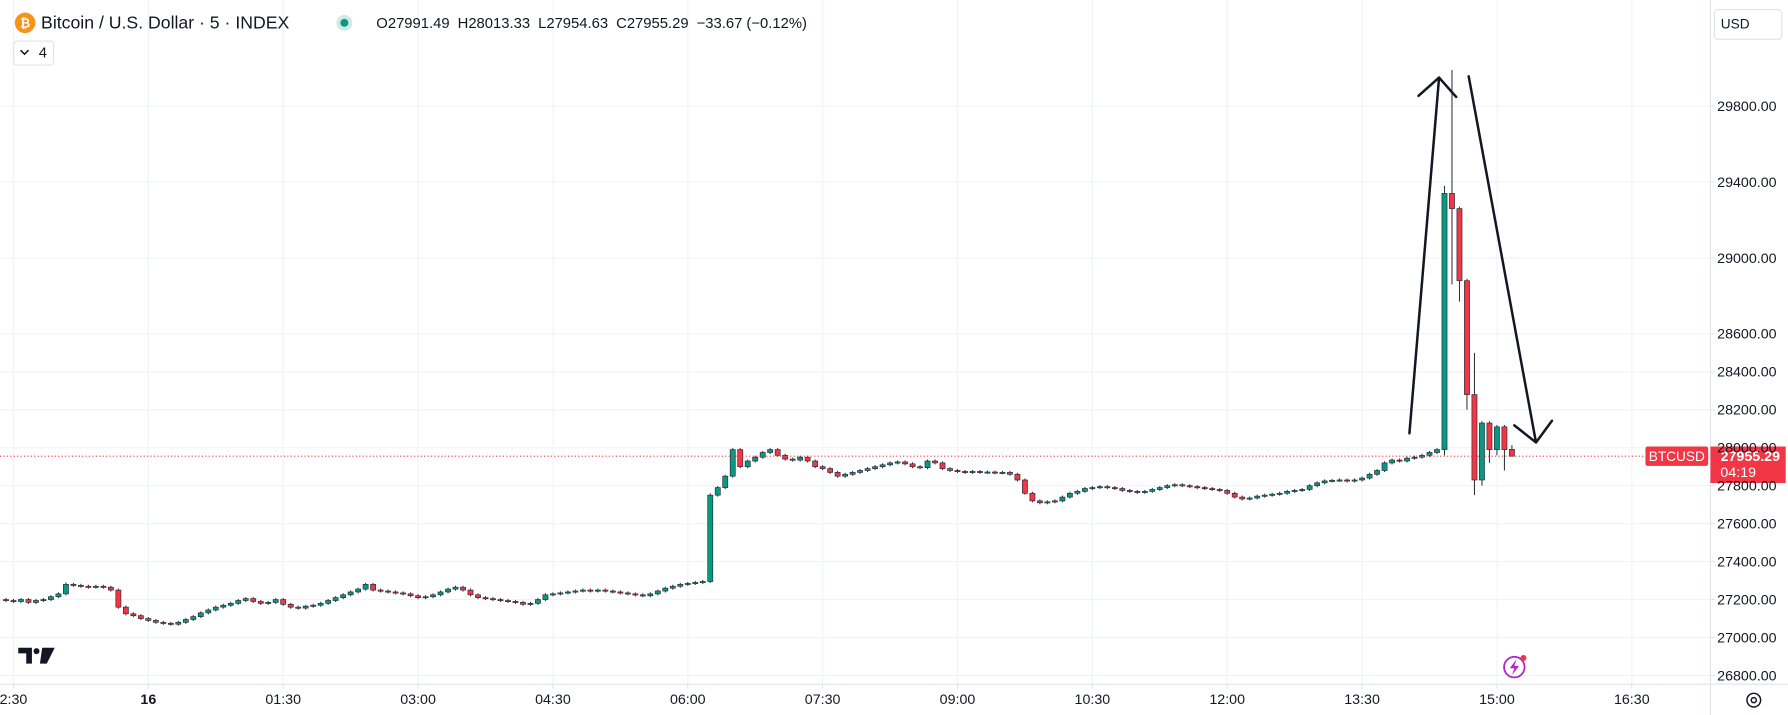 The height and width of the screenshot is (715, 1788). I want to click on indicators-box, so click(34, 53).